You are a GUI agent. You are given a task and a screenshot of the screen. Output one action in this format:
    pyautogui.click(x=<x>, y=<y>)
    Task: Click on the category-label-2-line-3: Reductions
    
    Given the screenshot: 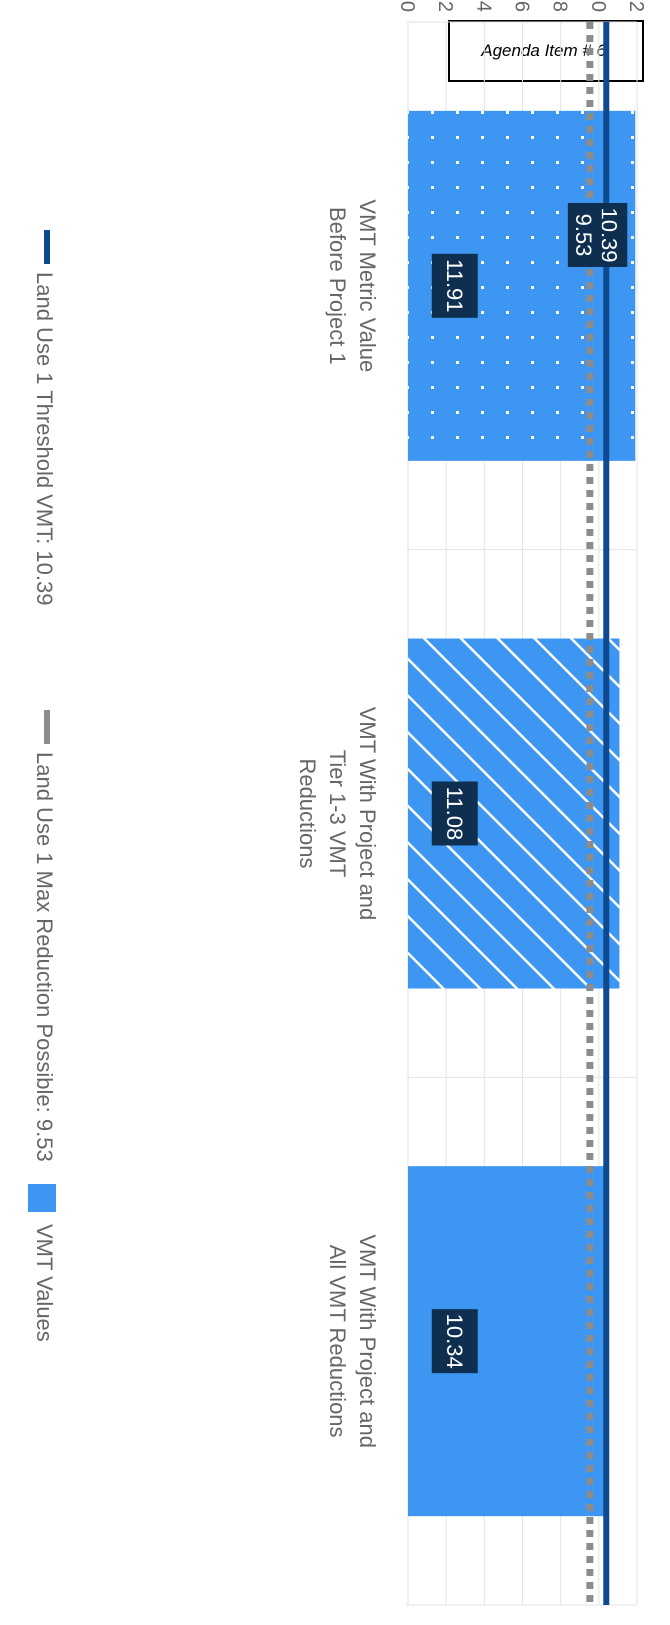 What is the action you would take?
    pyautogui.click(x=307, y=813)
    